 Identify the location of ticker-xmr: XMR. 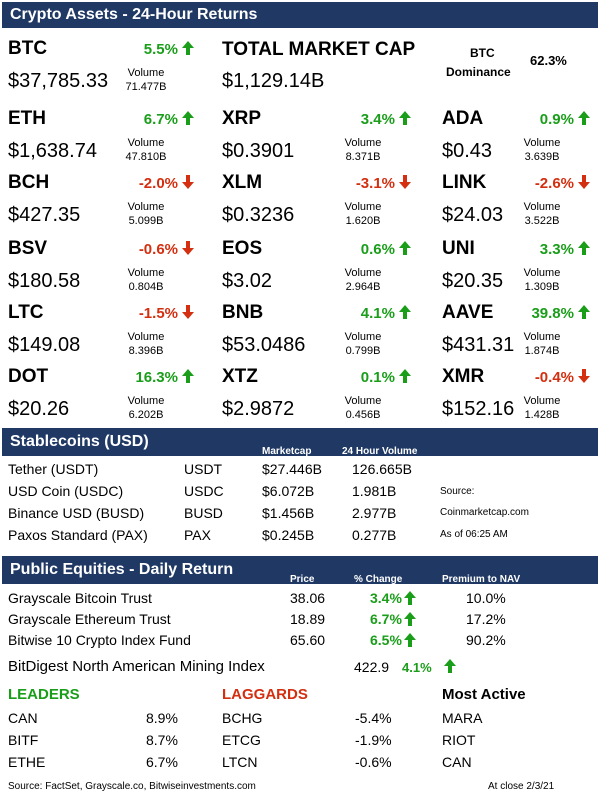
(463, 376).